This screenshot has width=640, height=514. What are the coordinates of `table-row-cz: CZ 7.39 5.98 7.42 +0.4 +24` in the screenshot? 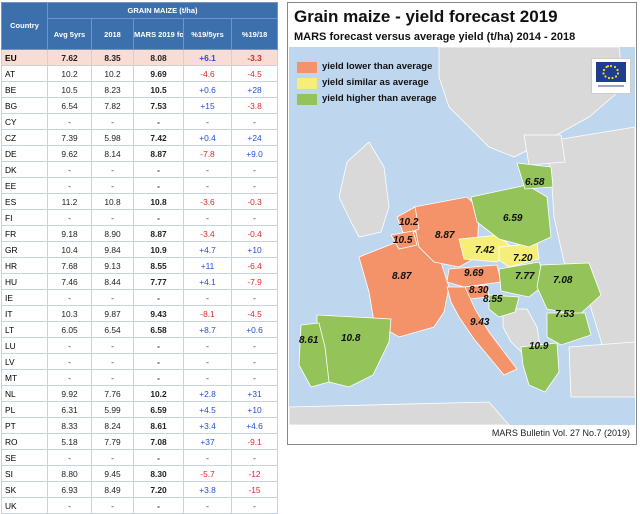 It's located at (140, 137).